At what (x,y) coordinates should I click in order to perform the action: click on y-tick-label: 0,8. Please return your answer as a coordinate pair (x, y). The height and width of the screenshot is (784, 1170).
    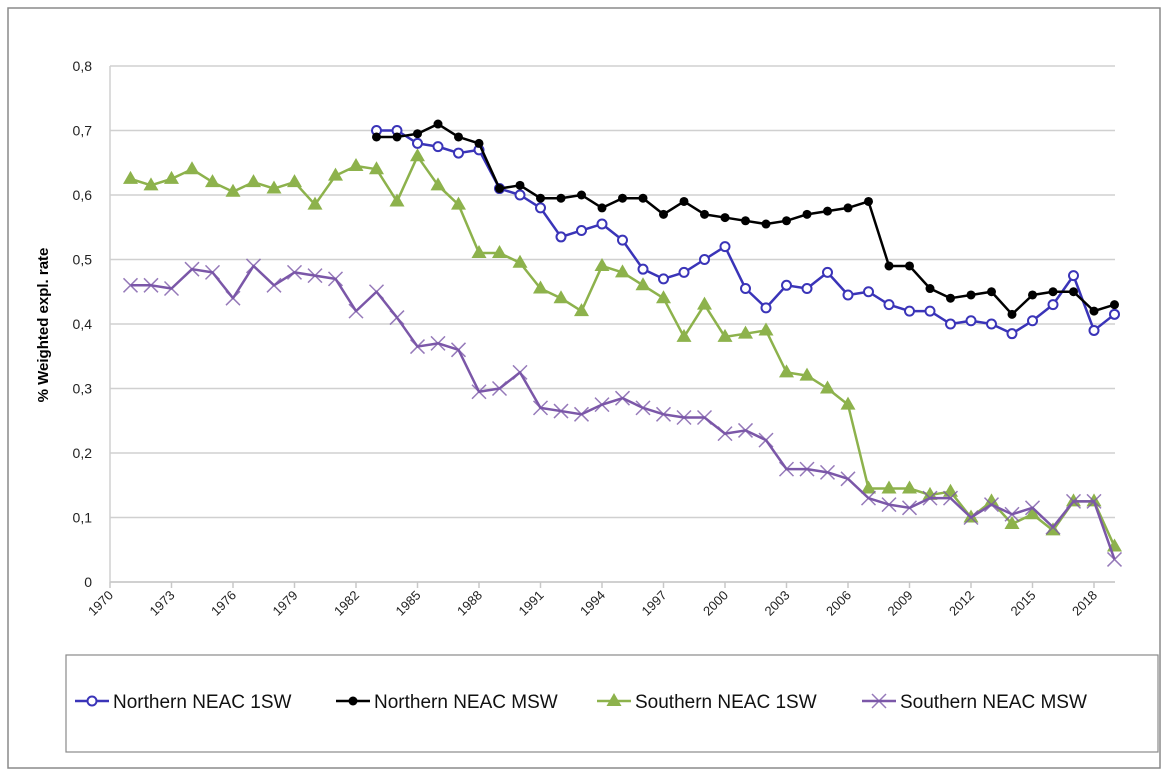
    Looking at the image, I should click on (83, 66).